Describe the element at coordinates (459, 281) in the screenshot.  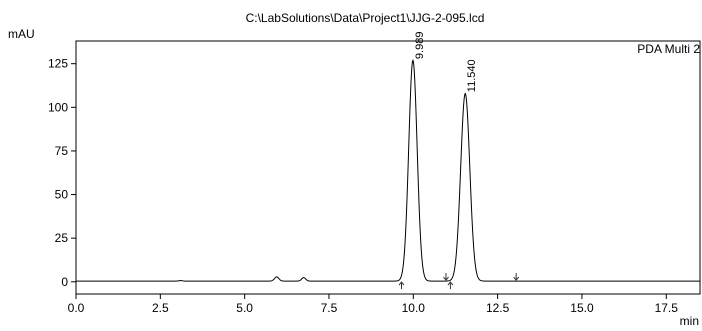
I see `integration-marks` at that location.